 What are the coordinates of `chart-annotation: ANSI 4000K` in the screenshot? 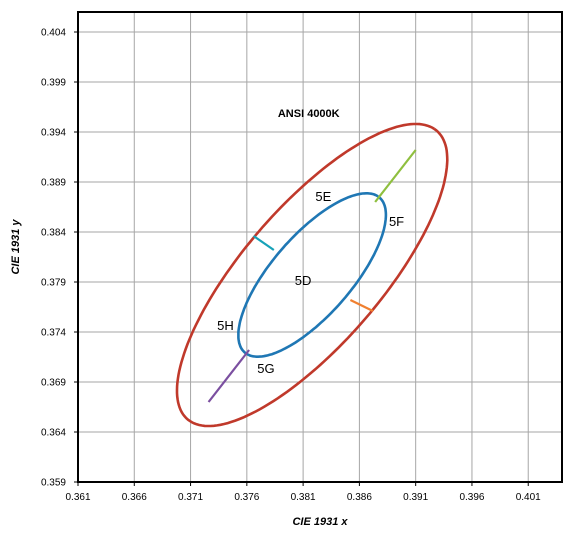 It's located at (309, 114).